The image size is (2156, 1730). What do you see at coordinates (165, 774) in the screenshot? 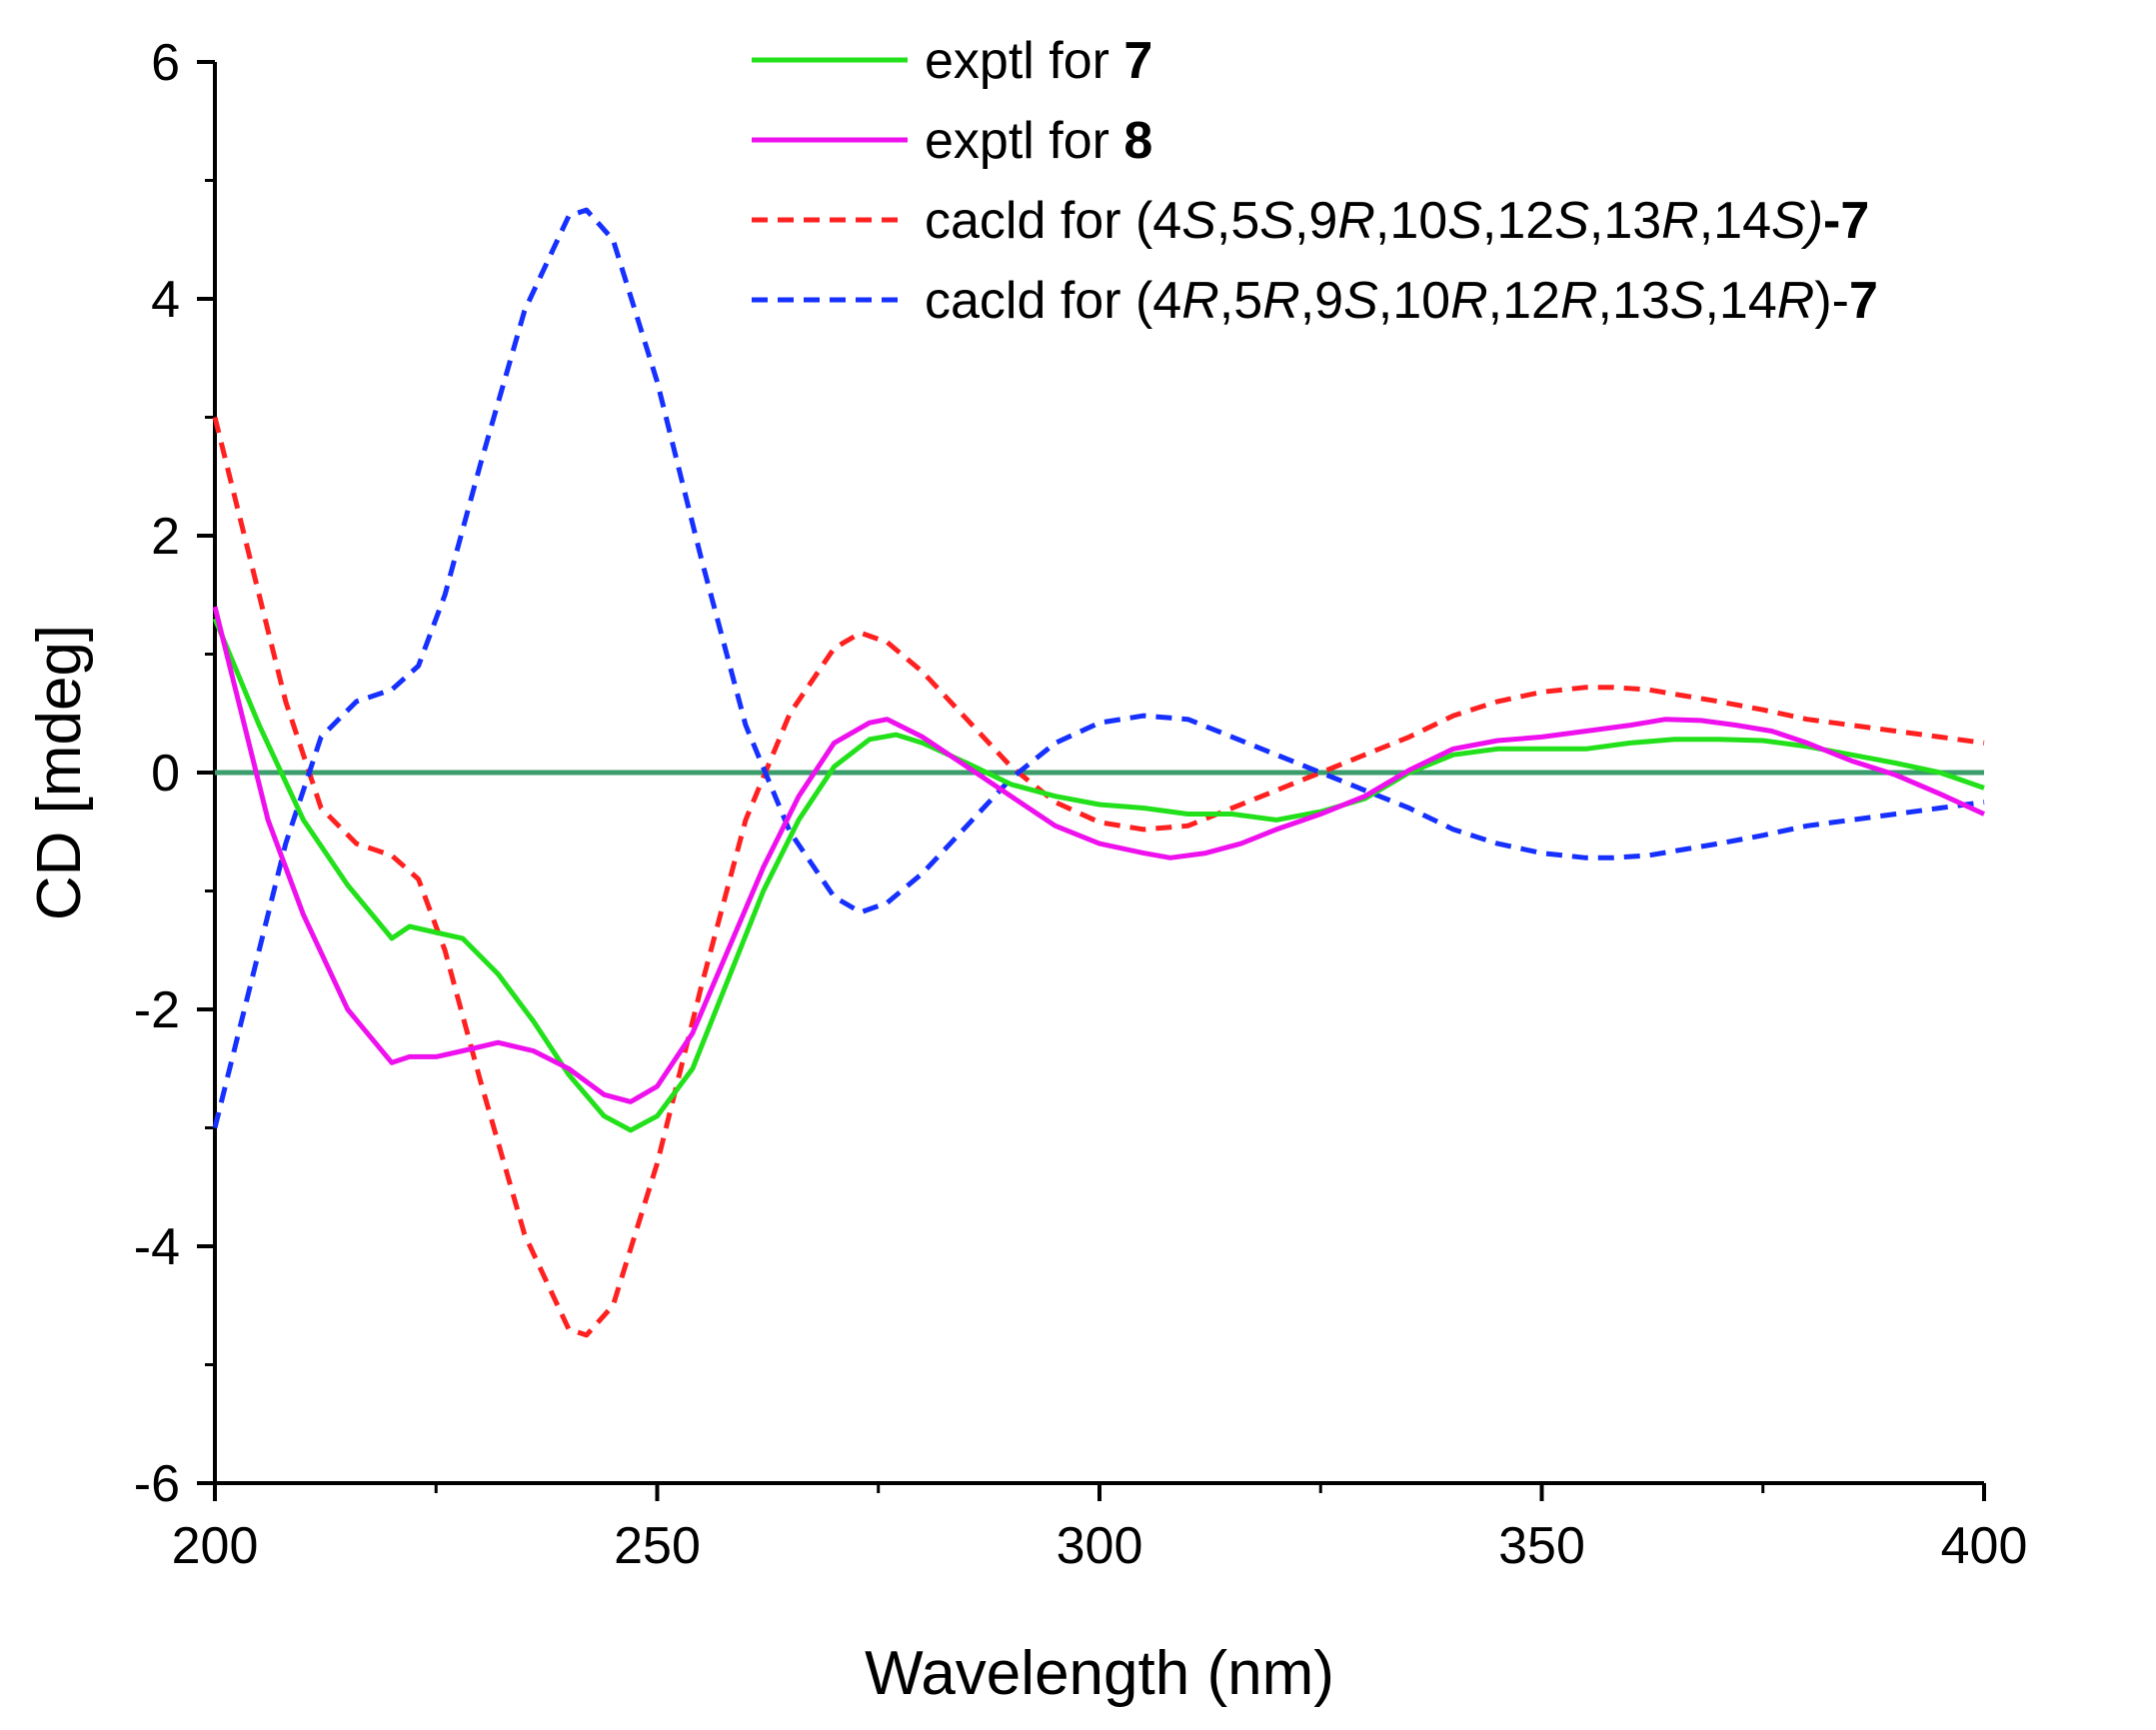
I see `y-tick-label: 0` at bounding box center [165, 774].